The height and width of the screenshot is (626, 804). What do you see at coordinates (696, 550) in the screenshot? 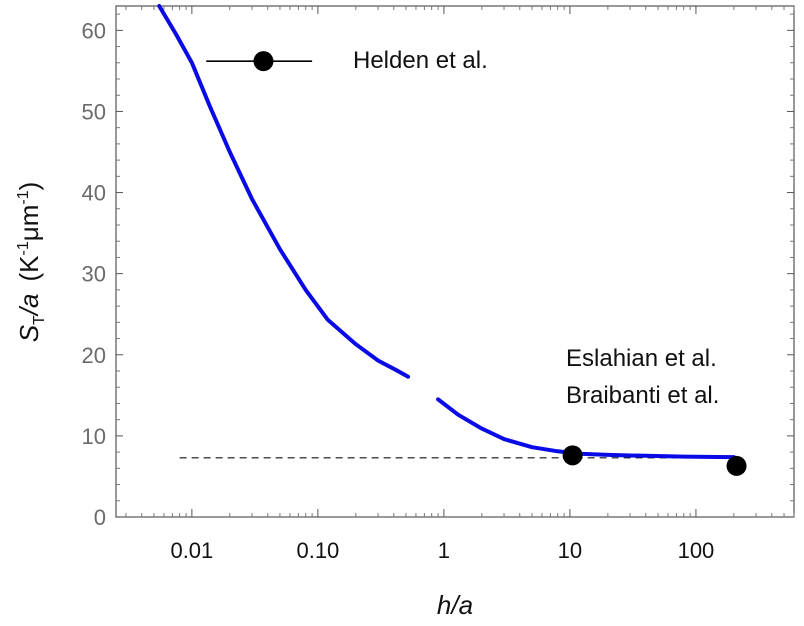
I see `x-tick-label: 100` at bounding box center [696, 550].